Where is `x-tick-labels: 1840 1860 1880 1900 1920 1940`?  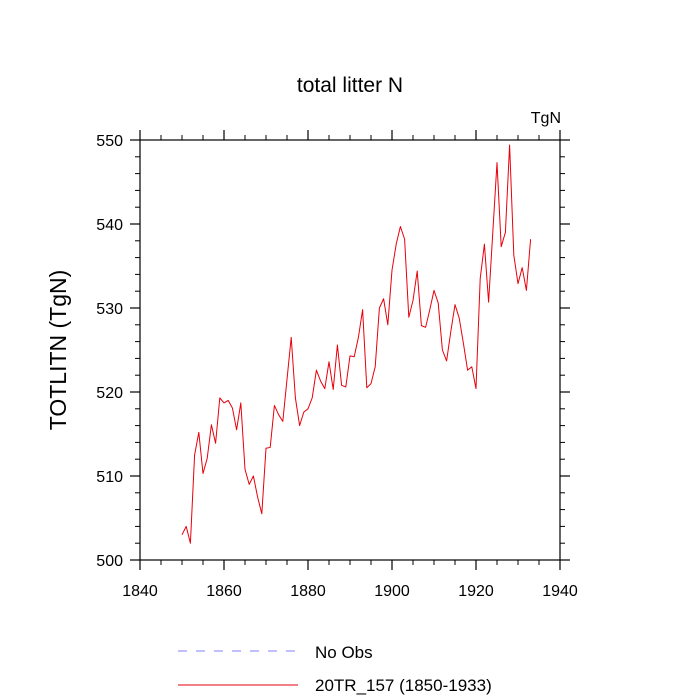
x-tick-labels: 1840 1860 1880 1900 1920 1940 is located at coordinates (350, 591).